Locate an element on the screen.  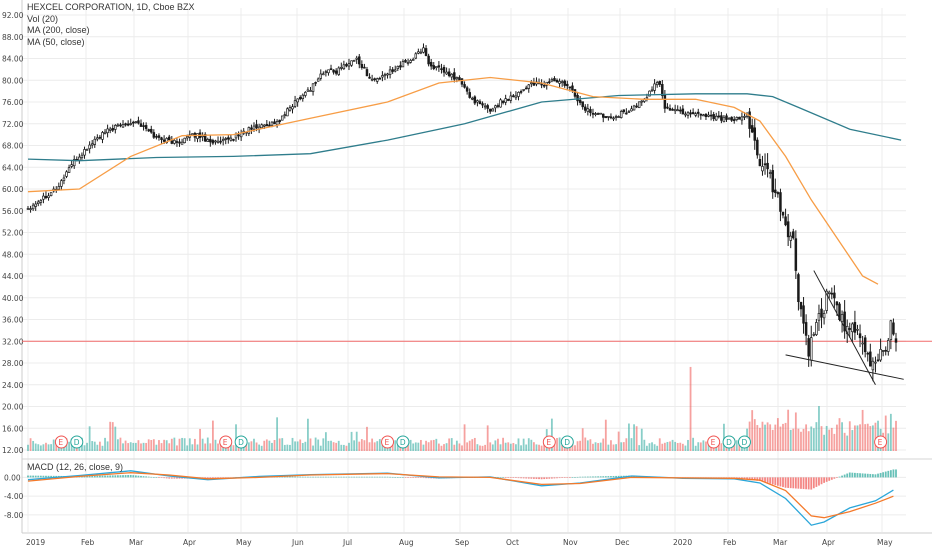
price-tick-label: 92.00 is located at coordinates (13, 15).